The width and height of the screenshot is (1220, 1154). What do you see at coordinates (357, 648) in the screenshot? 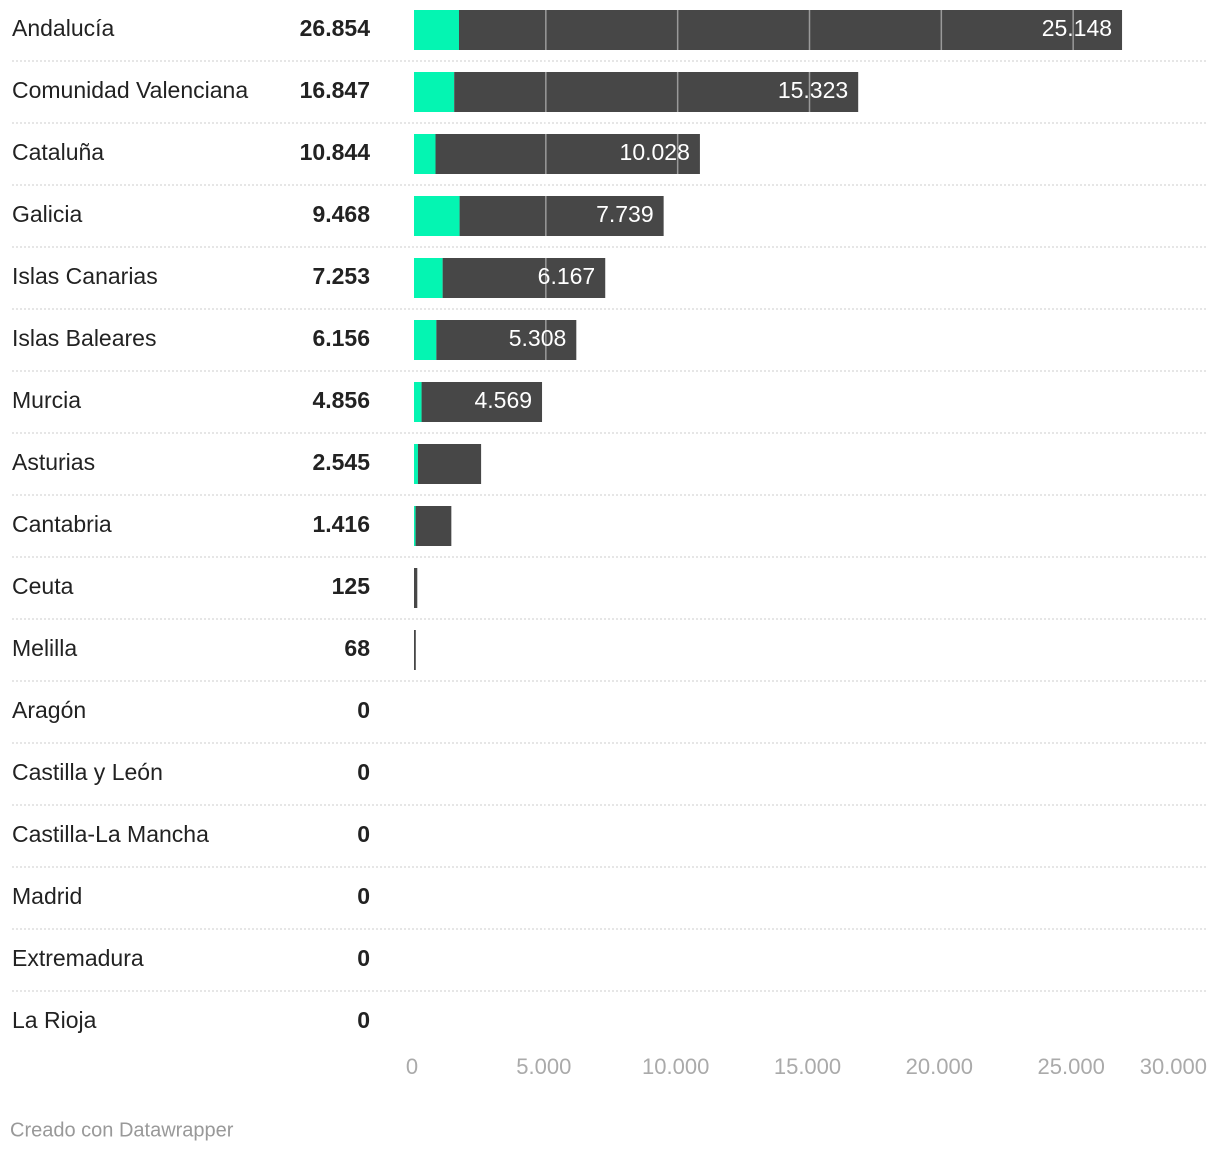
I see `total-label: 68` at bounding box center [357, 648].